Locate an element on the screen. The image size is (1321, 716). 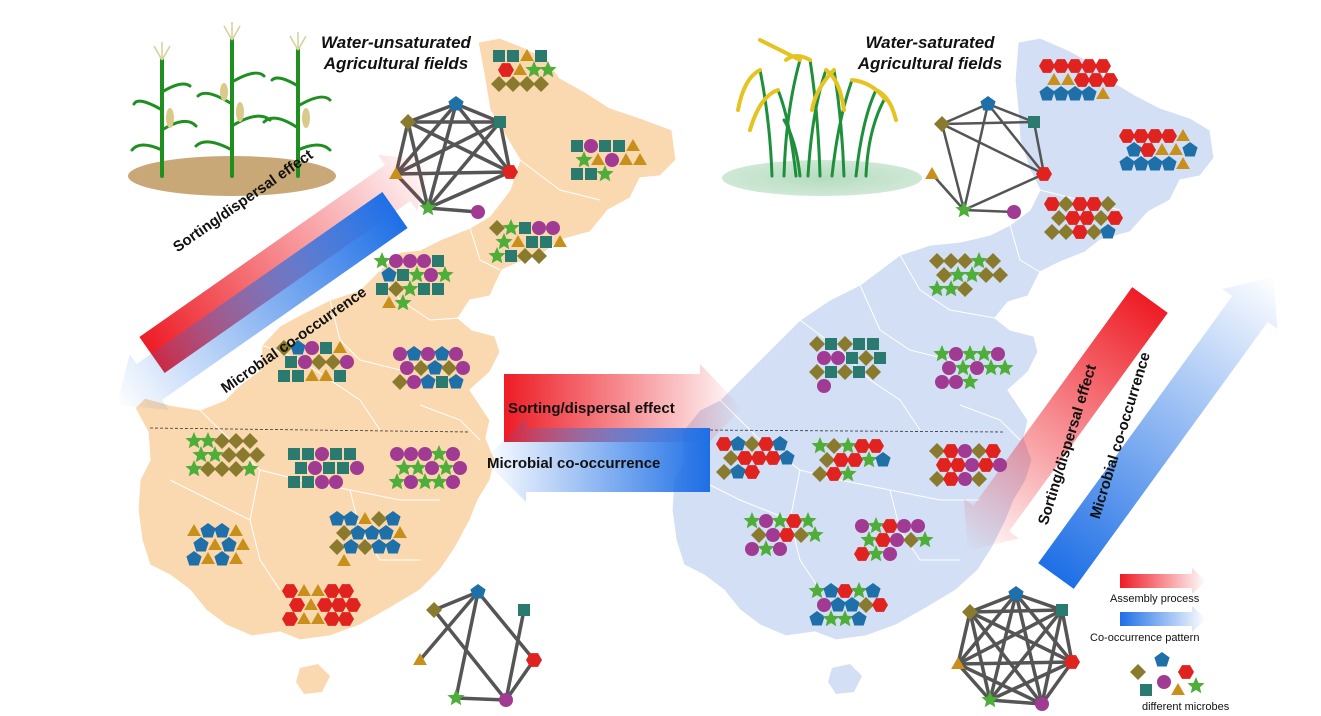
network-bottom-left is located at coordinates (477, 646).